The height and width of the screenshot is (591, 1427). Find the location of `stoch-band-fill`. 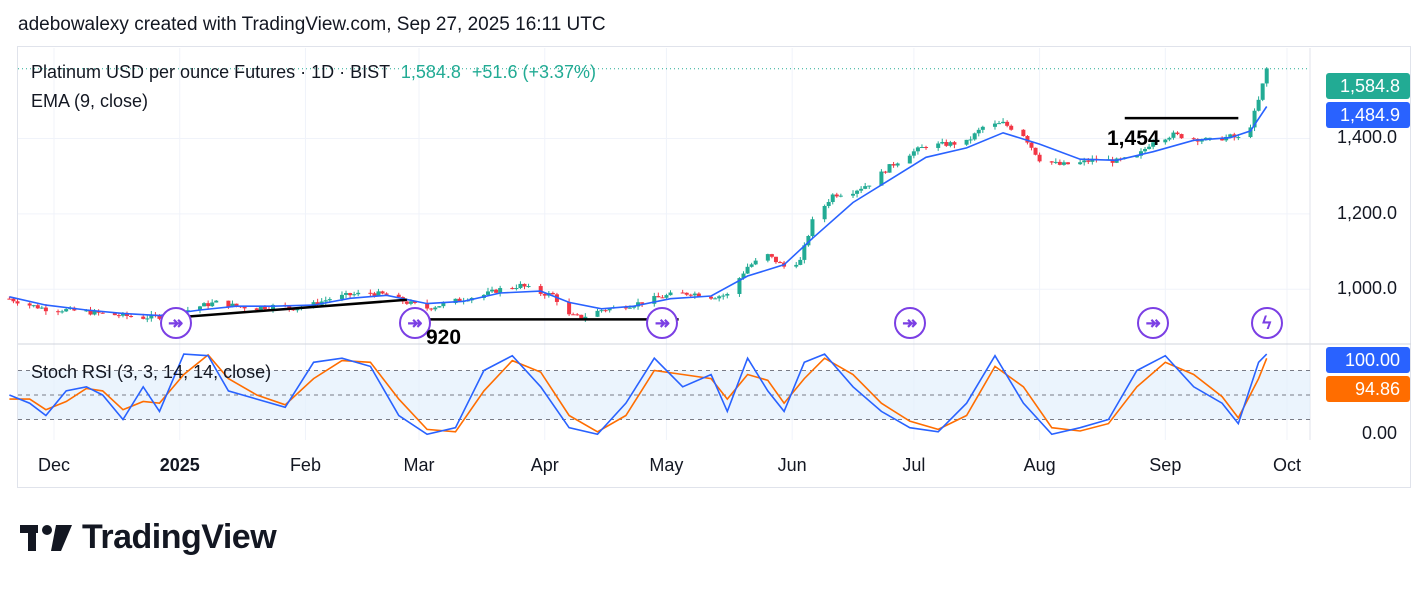

stoch-band-fill is located at coordinates (664, 395).